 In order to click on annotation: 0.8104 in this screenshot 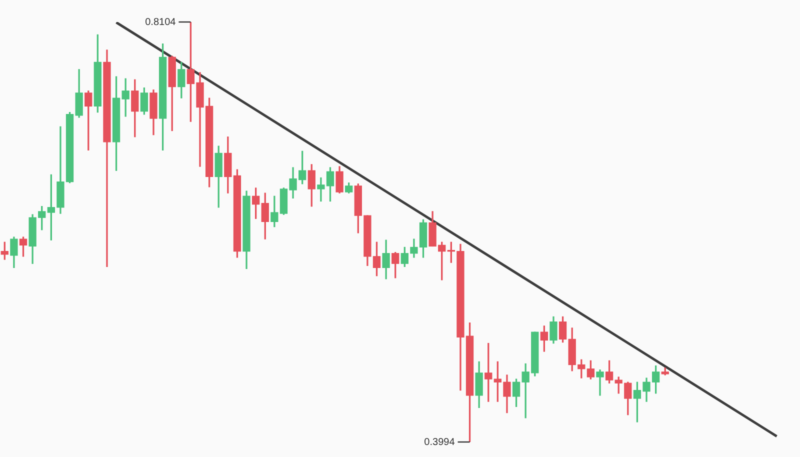, I will do `click(160, 22)`.